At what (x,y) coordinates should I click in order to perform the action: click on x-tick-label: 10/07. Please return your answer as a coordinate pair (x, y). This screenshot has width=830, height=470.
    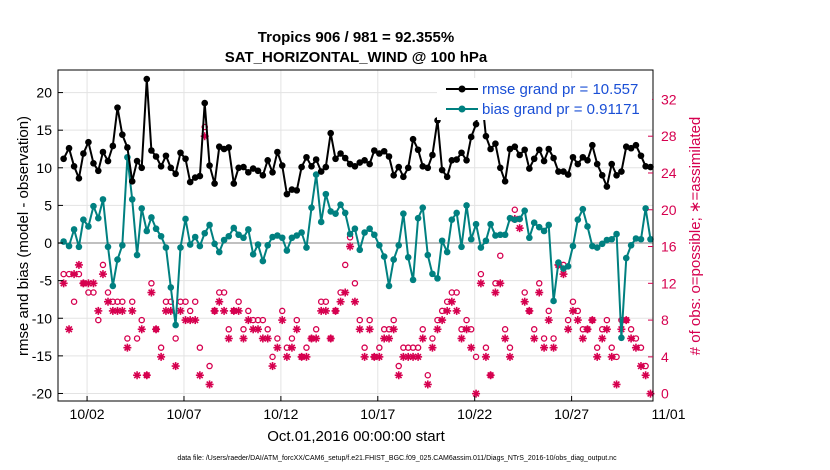
    Looking at the image, I should click on (183, 414).